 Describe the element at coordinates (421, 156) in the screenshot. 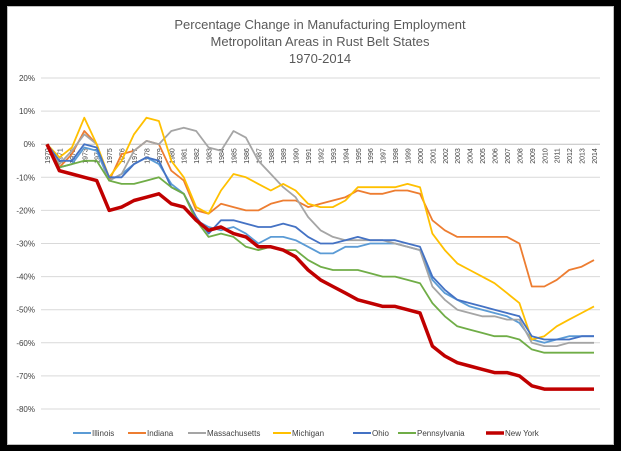

I see `x-tick-label: 2000` at that location.